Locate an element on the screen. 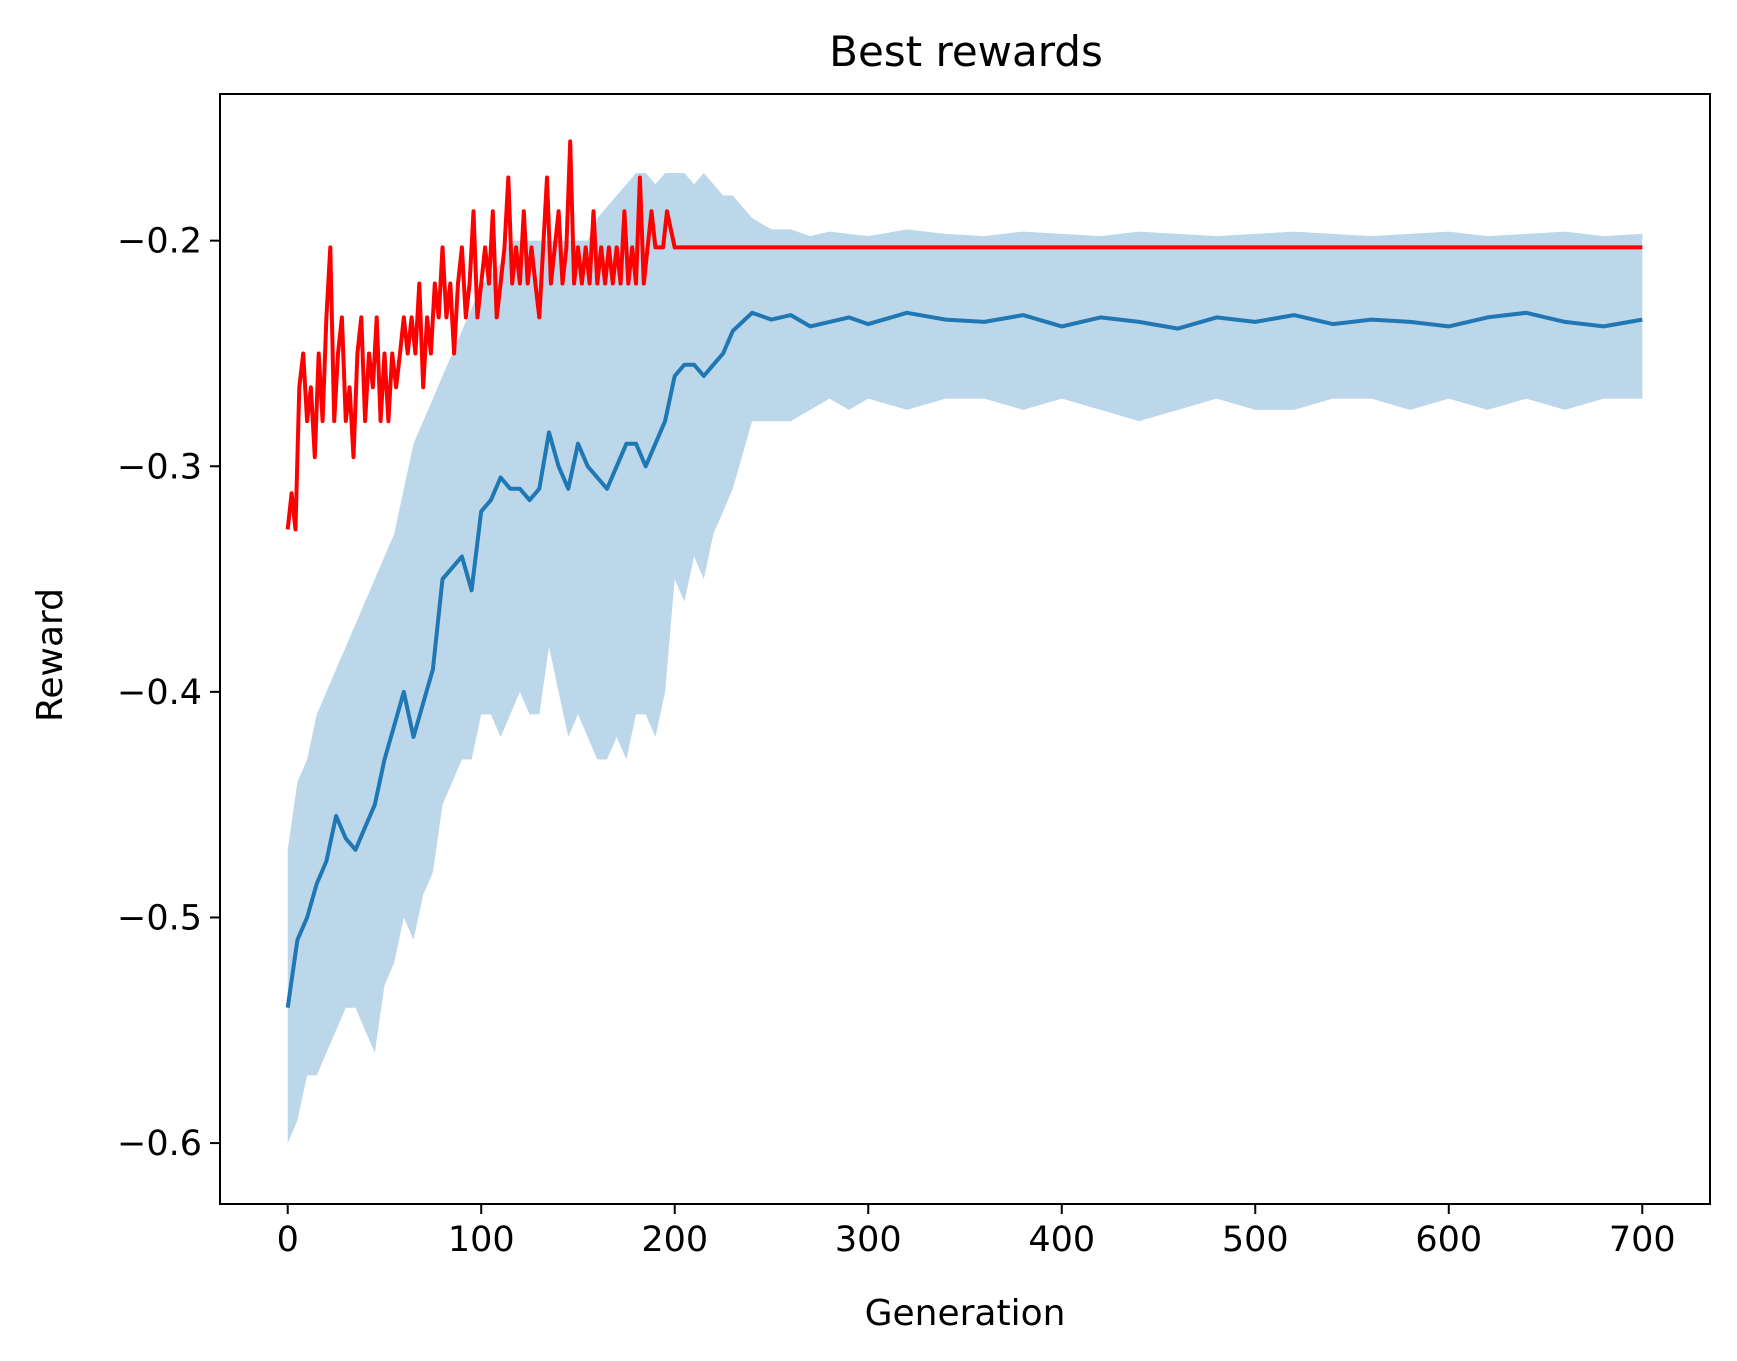 Image resolution: width=1737 pixels, height=1361 pixels. y-tick-label: −0.5 is located at coordinates (159, 918).